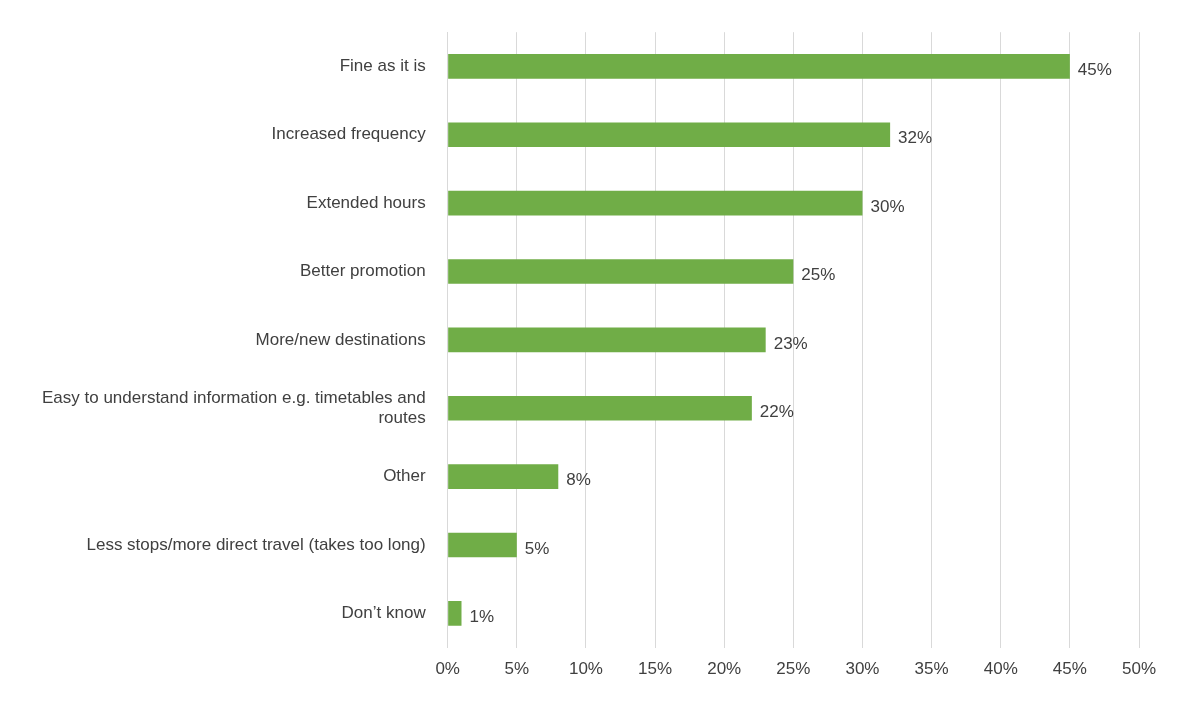 Image resolution: width=1179 pixels, height=702 pixels. What do you see at coordinates (340, 339) in the screenshot?
I see `y-tick-label: More/new destinations` at bounding box center [340, 339].